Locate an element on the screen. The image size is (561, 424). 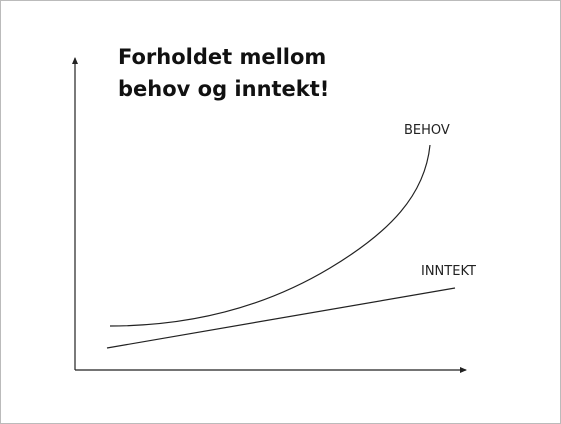
title-line: behov og inntekt! is located at coordinates (223, 89).